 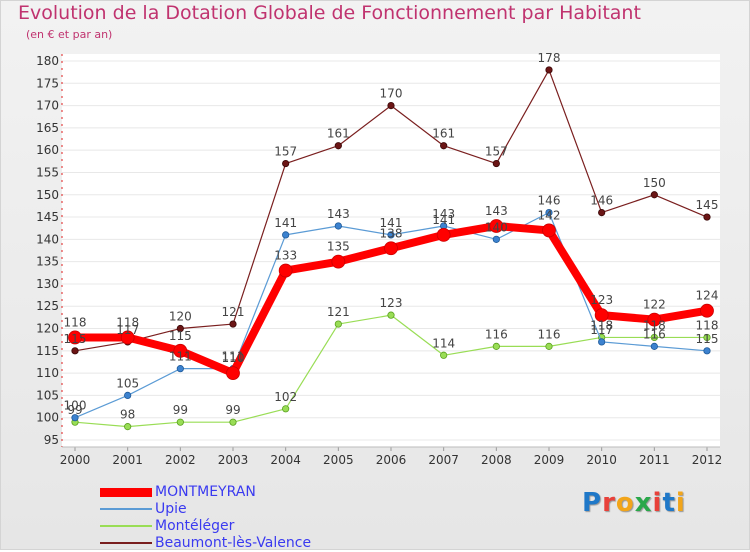 I want to click on data-label-montmeyran: 142, so click(x=549, y=215).